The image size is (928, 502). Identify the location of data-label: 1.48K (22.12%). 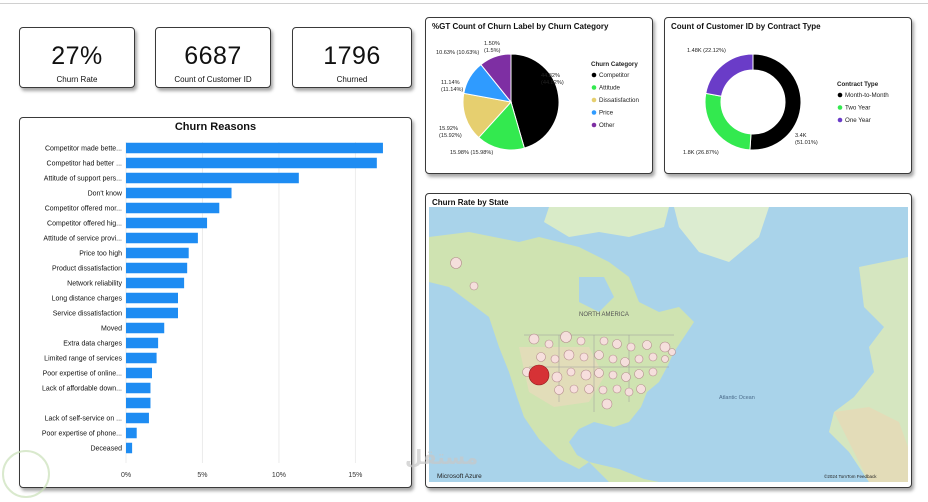
(706, 51).